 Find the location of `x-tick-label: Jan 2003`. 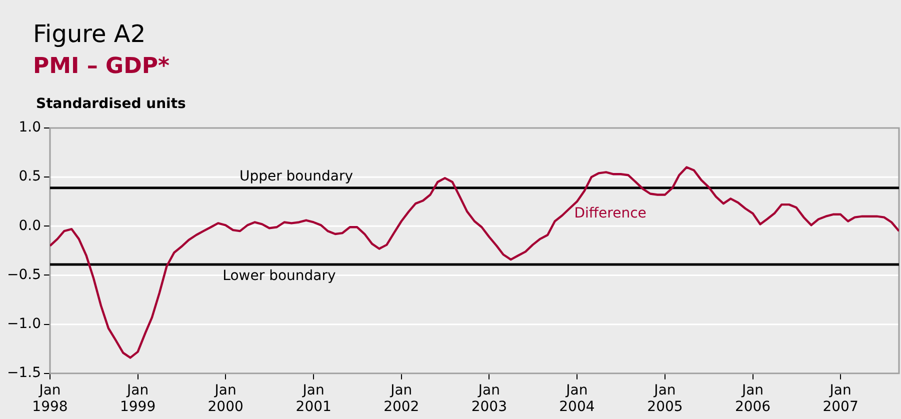

x-tick-label: Jan 2003 is located at coordinates (489, 399).